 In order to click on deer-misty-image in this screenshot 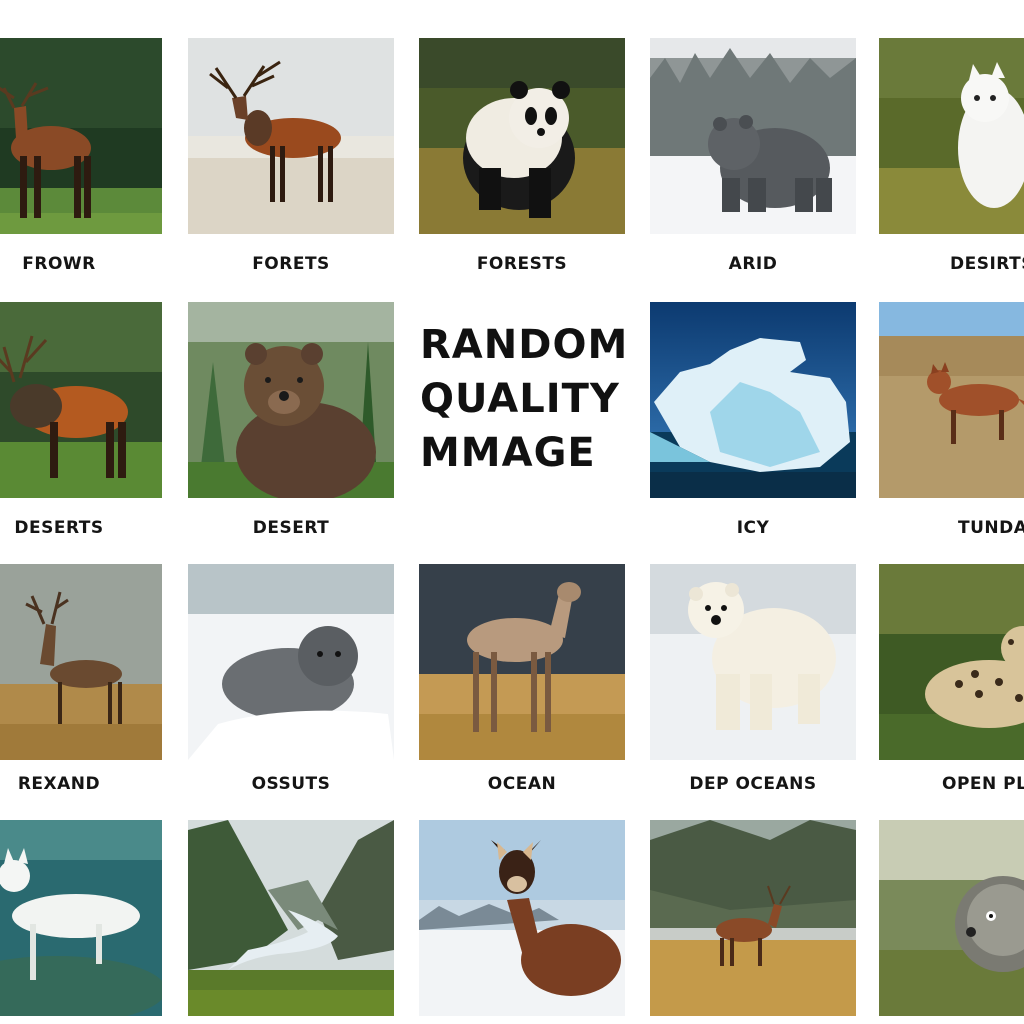, I will do `click(81, 662)`.